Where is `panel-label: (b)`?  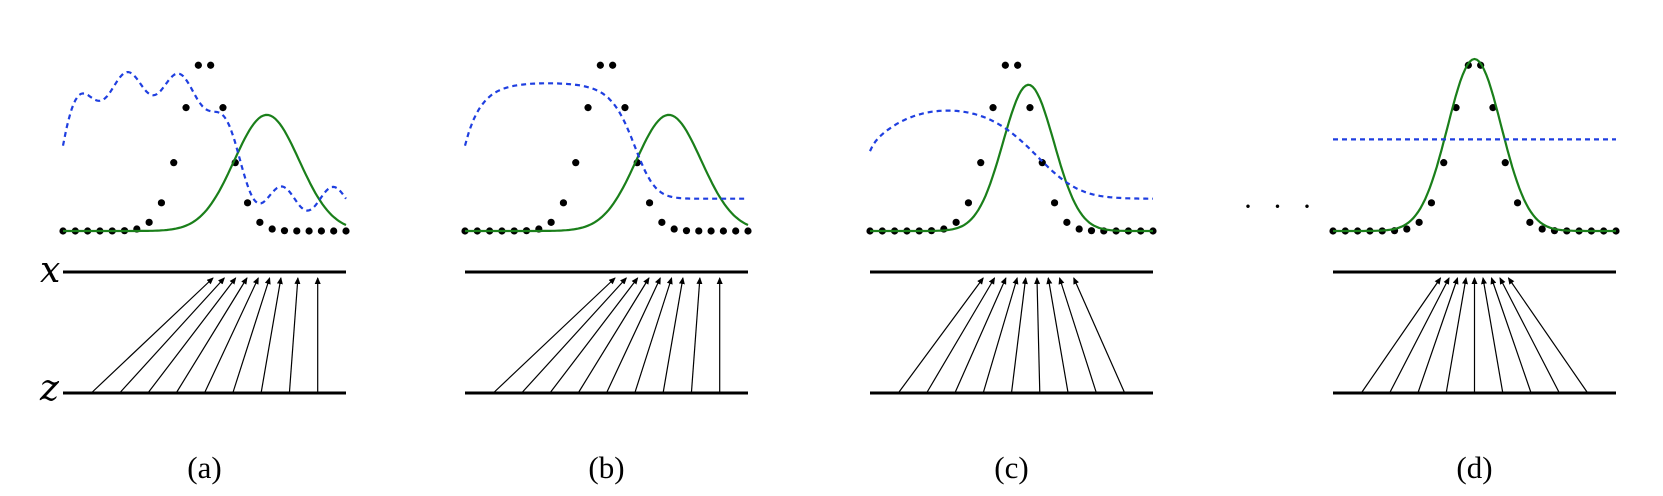 panel-label: (b) is located at coordinates (606, 467).